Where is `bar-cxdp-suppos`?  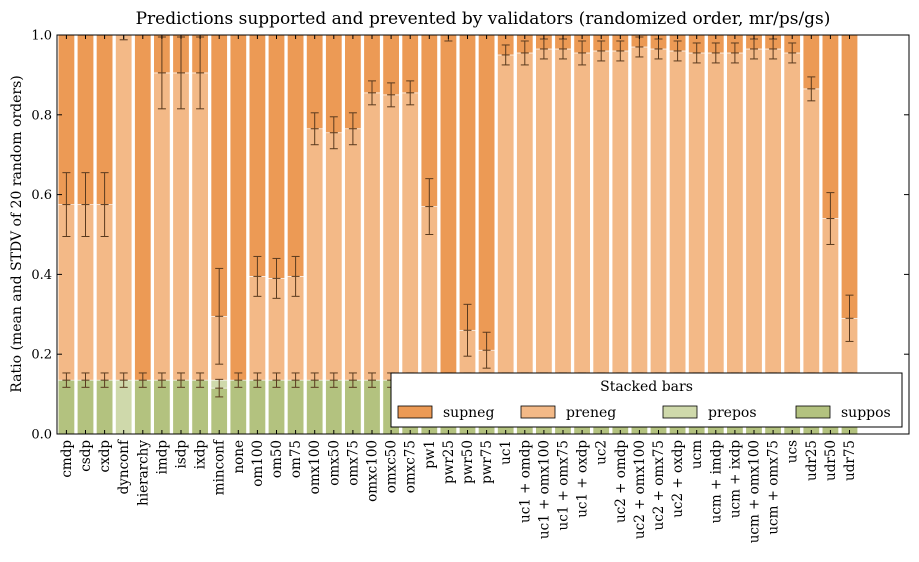 bar-cxdp-suppos is located at coordinates (105, 407).